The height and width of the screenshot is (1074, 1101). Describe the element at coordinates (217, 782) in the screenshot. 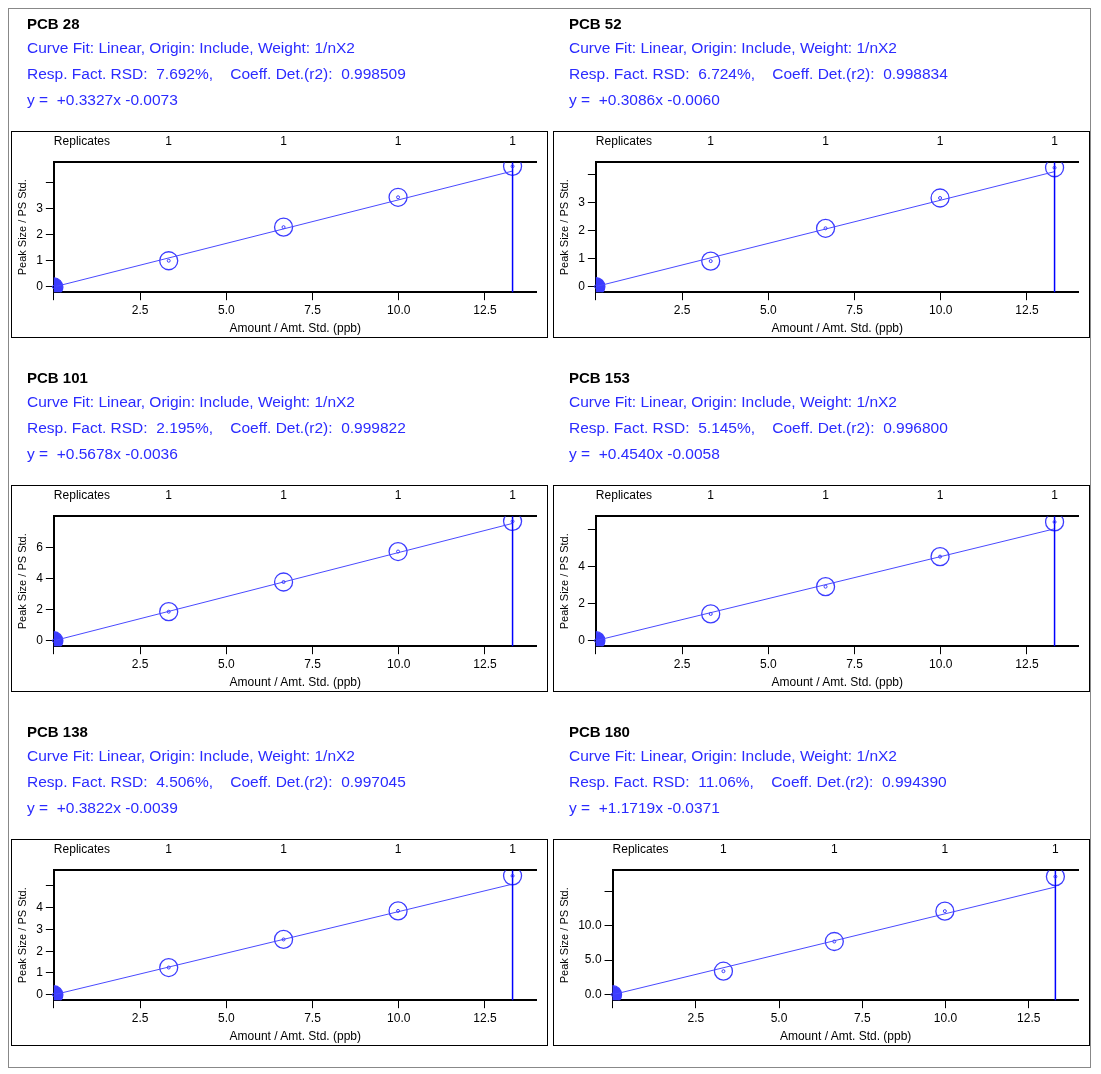

I see `chart-subtitle: Curve Fit: Linear, Origin: Include, Weight: 1/nX2 Resp. Fact. RSD: 4.506%, Coeff. Det.(r2): 0.997045 y = +0.3822x -0.0039` at that location.